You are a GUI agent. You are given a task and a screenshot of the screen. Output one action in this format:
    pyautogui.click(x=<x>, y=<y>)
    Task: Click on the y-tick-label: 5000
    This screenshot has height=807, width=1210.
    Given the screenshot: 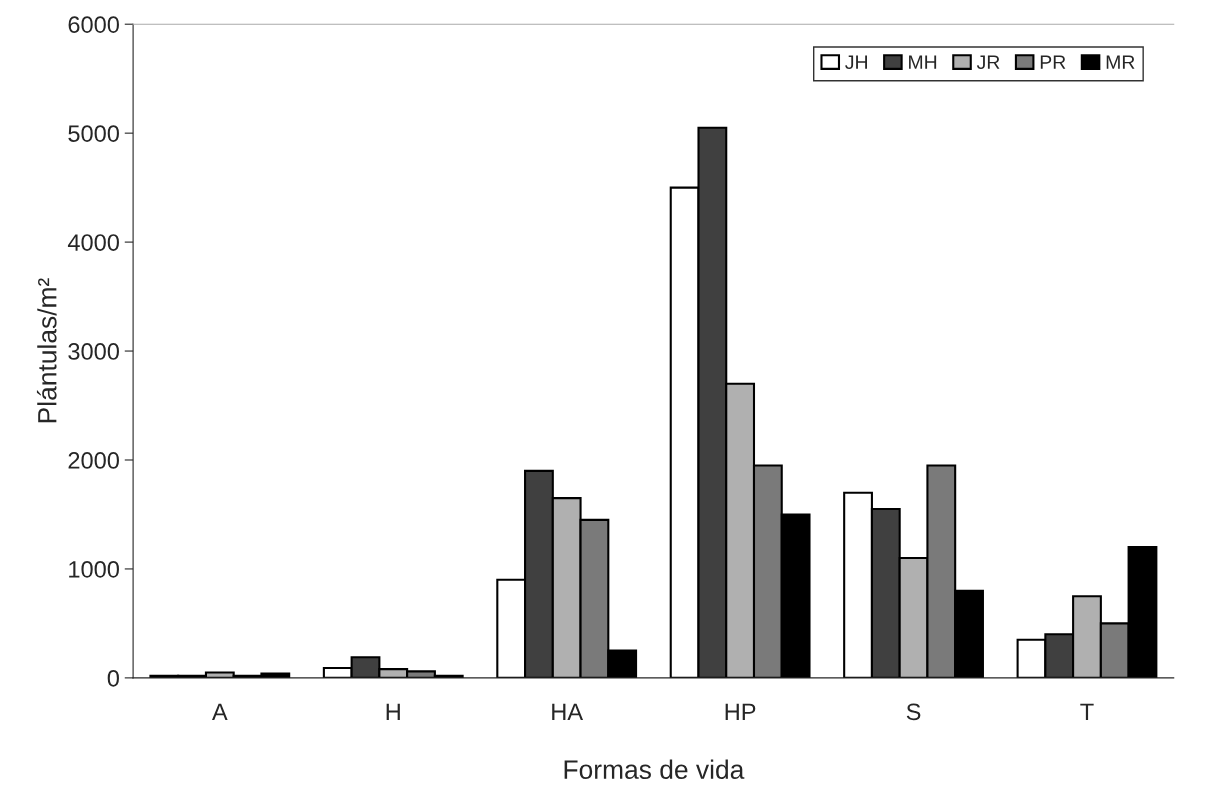 What is the action you would take?
    pyautogui.click(x=93, y=133)
    